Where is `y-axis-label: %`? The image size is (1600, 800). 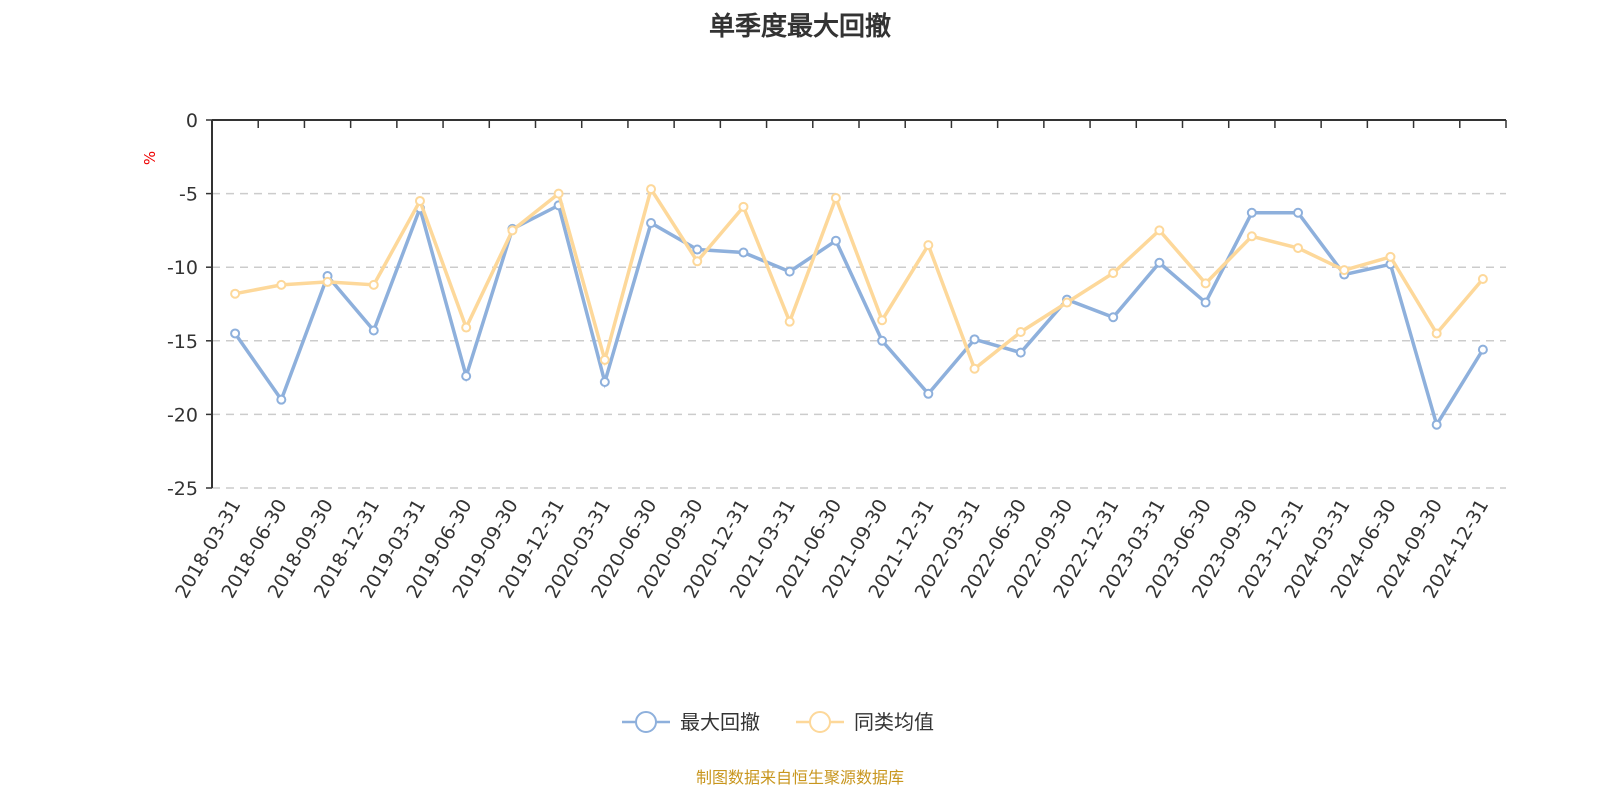 y-axis-label: % is located at coordinates (150, 158).